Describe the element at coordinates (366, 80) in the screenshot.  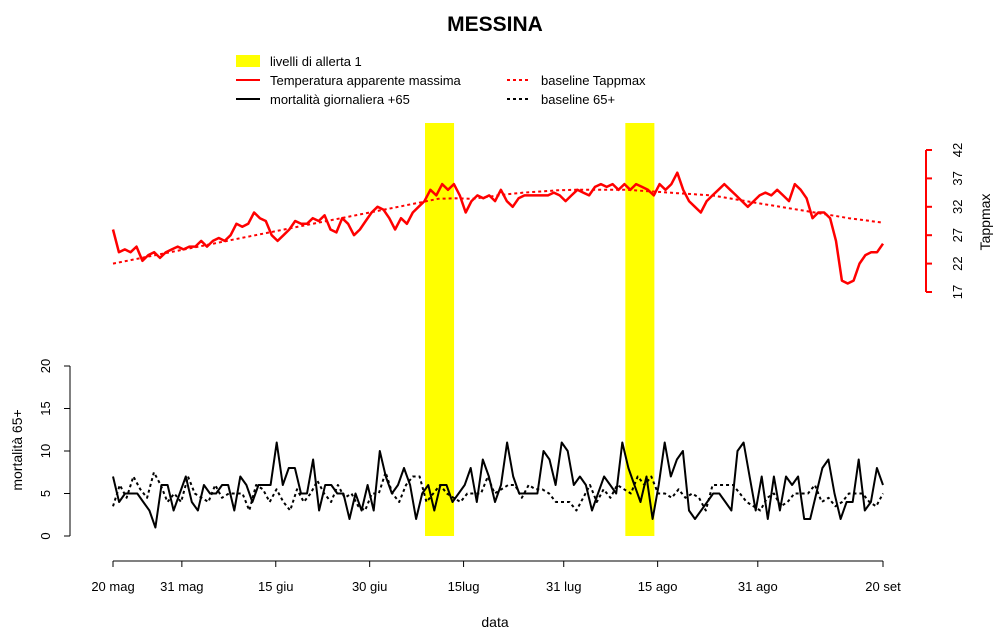
I see `legend-label: Temperatura apparente massima` at that location.